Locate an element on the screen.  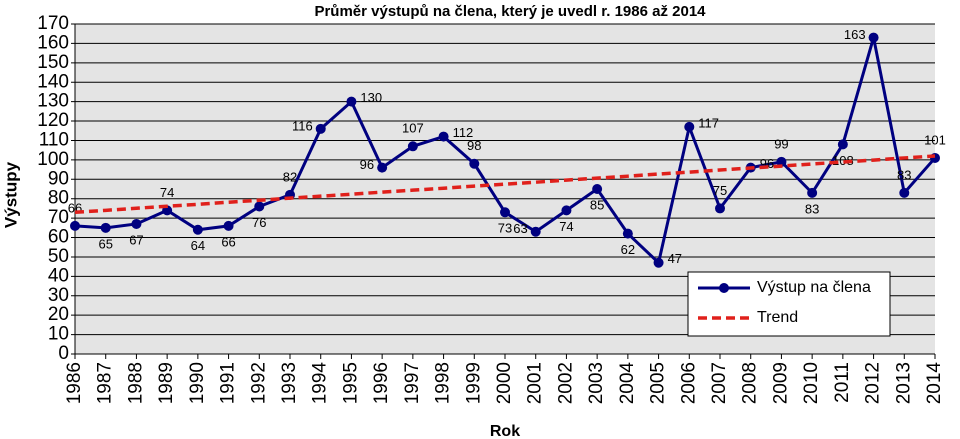
data-label: 85 is located at coordinates (597, 204).